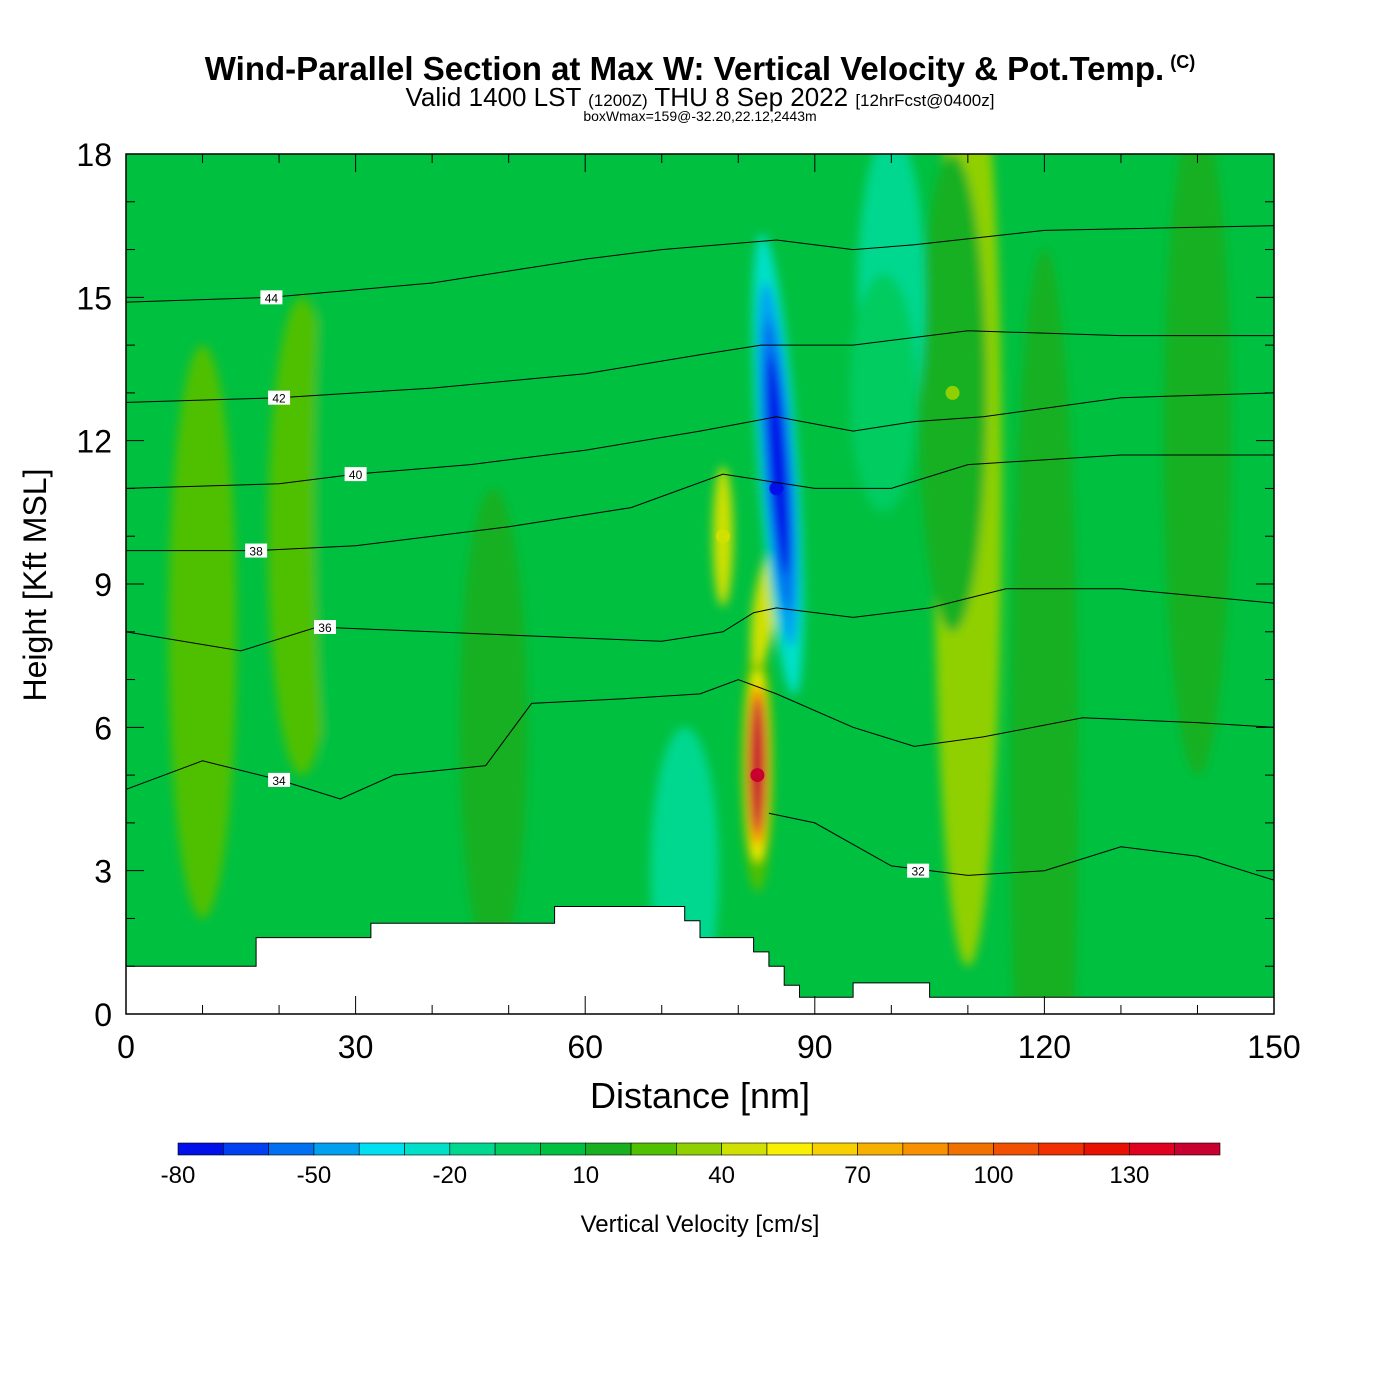 The height and width of the screenshot is (1400, 1400). Describe the element at coordinates (585, 1047) in the screenshot. I see `x-tick-label: 60` at that location.